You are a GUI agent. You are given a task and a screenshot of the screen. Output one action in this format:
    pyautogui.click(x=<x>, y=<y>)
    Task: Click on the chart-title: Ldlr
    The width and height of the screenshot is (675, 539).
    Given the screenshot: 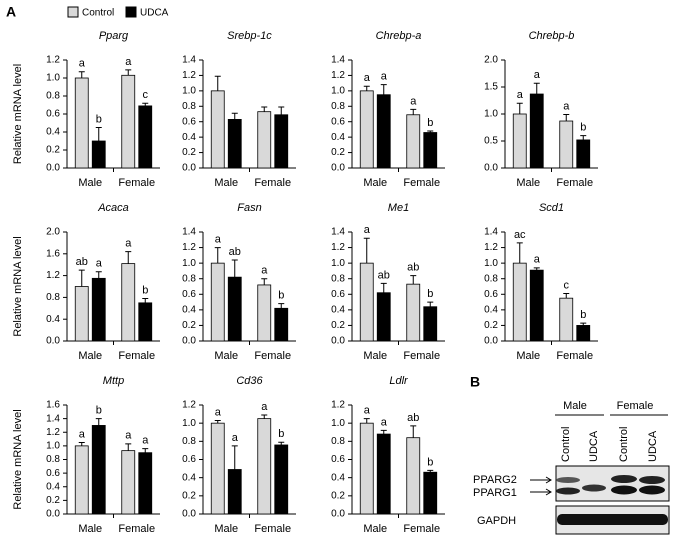 What is the action you would take?
    pyautogui.click(x=399, y=381)
    